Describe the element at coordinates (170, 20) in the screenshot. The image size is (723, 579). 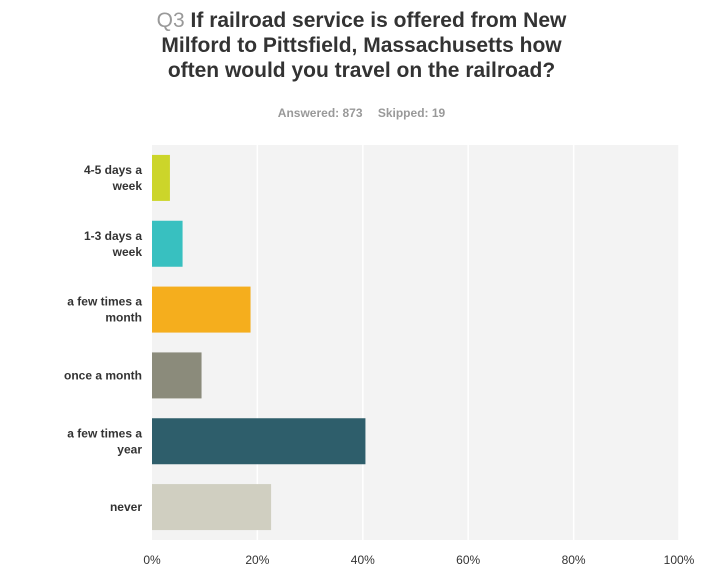
I see `question-number: Q3` at that location.